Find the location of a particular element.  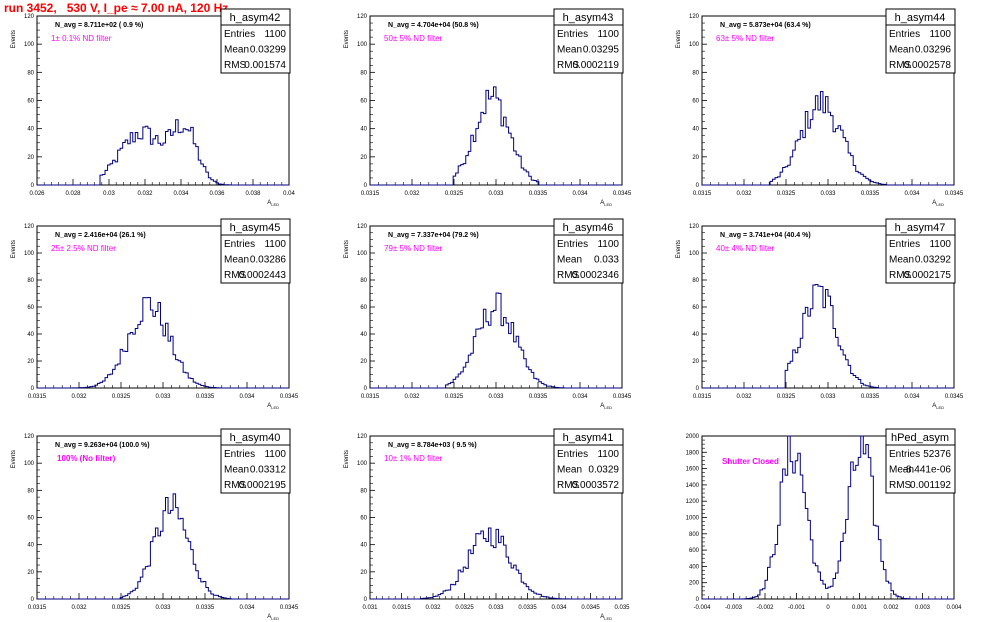

histogram-name: h_asym44 is located at coordinates (920, 18).